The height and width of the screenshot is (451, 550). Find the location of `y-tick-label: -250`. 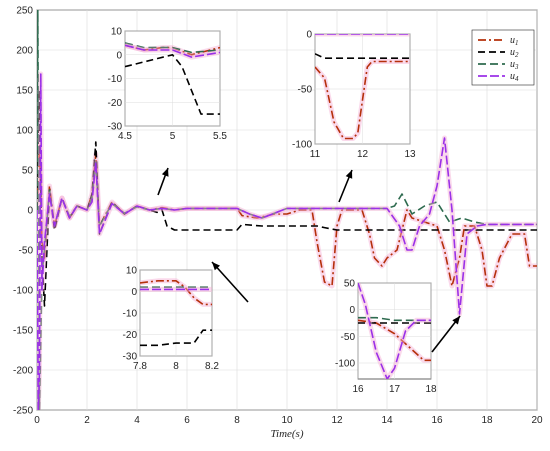

y-tick-label: -250 is located at coordinates (23, 411).